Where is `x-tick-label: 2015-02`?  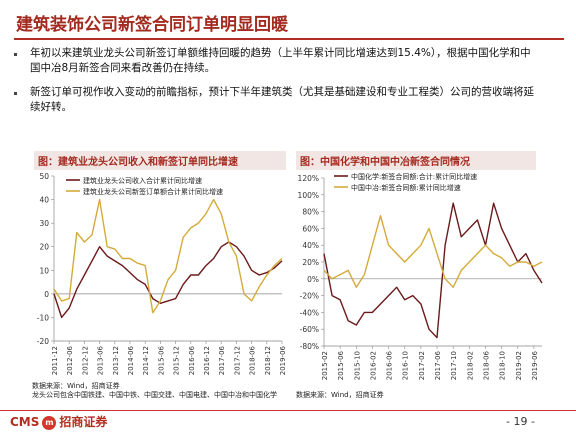 x-tick-label: 2015-02 is located at coordinates (325, 365).